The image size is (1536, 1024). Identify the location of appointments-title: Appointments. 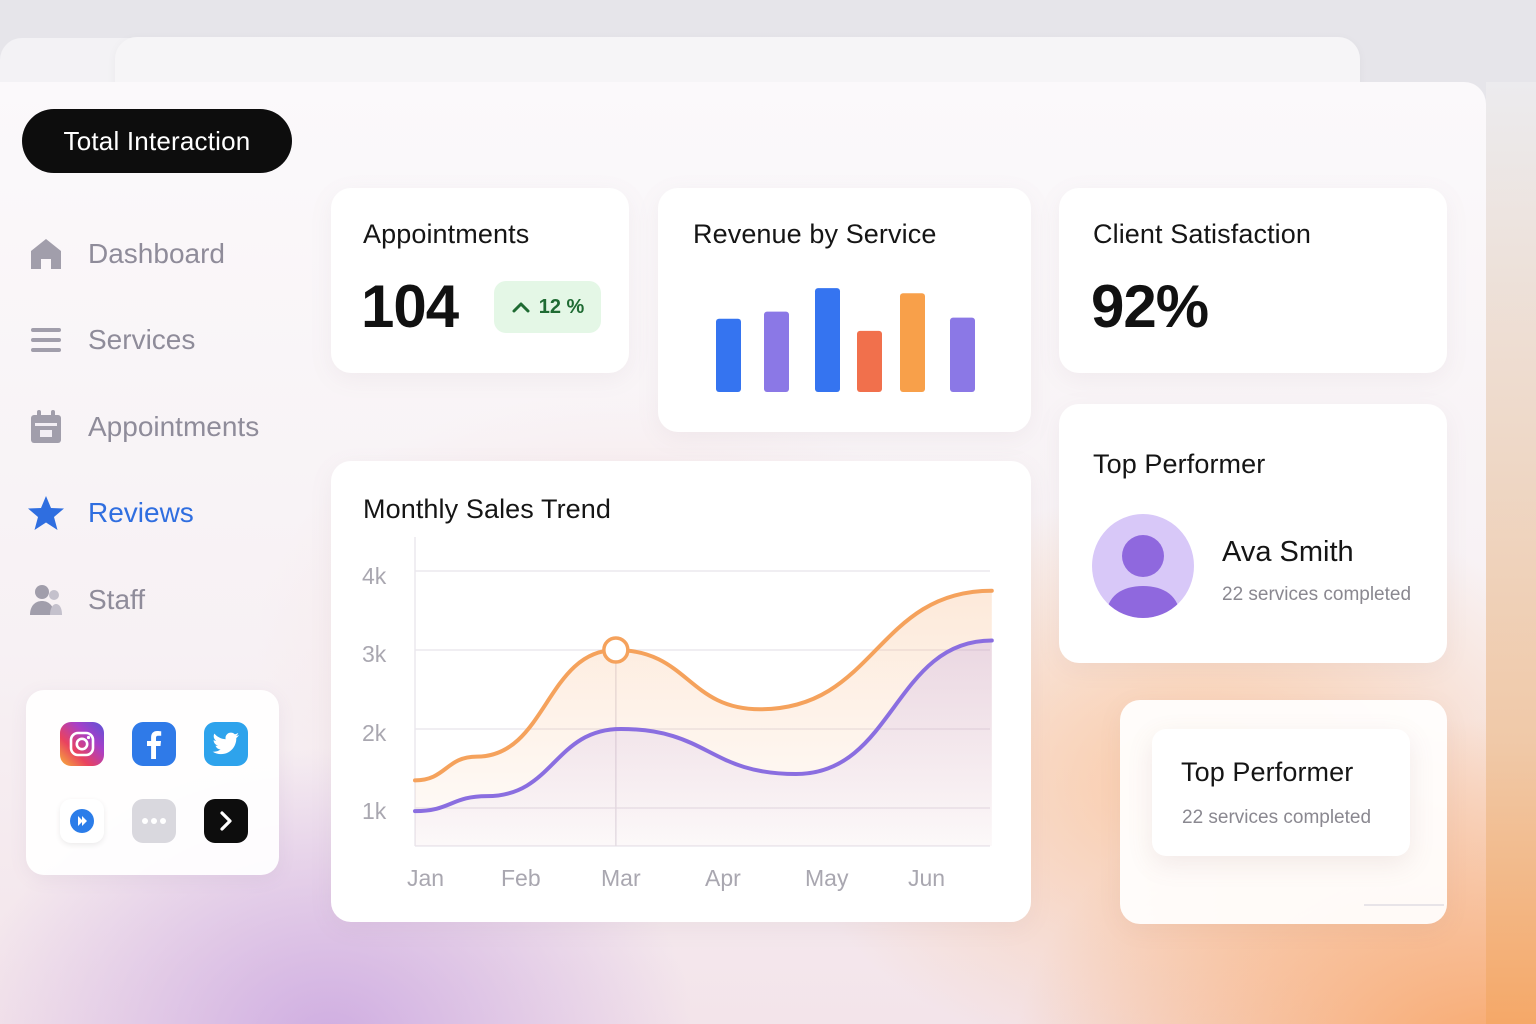
(446, 234).